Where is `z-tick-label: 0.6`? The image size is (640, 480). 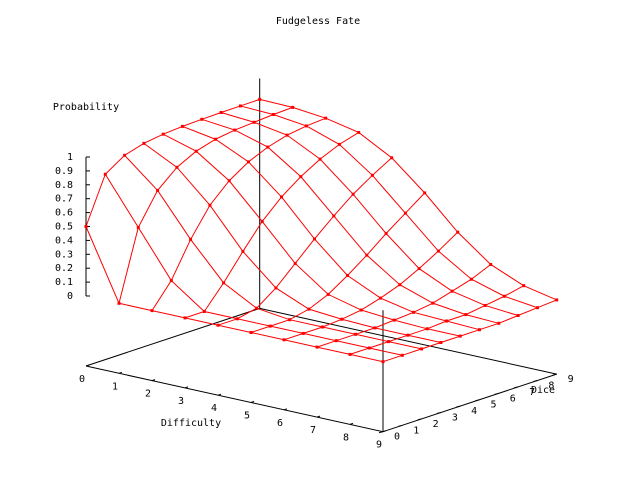 z-tick-label: 0.6 is located at coordinates (64, 213).